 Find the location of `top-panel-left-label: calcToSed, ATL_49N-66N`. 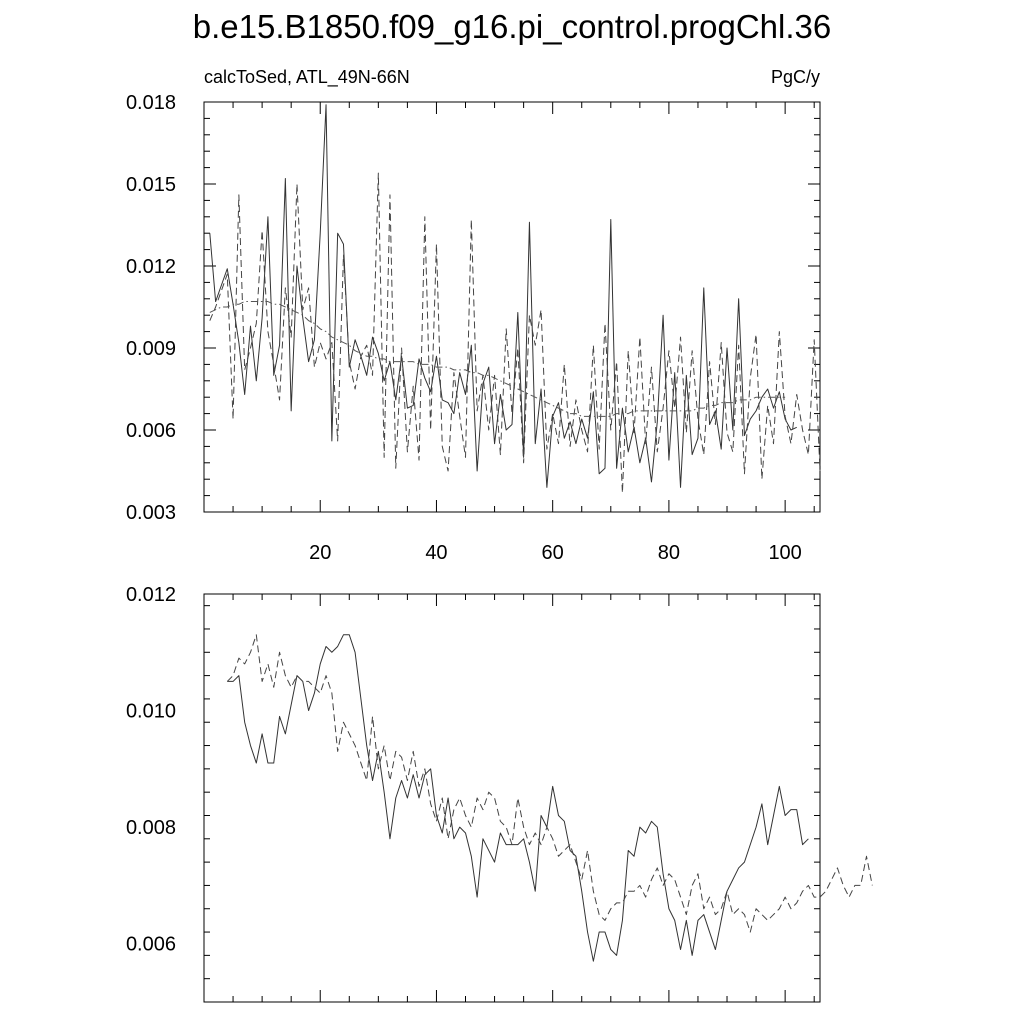

top-panel-left-label: calcToSed, ATL_49N-66N is located at coordinates (307, 77).